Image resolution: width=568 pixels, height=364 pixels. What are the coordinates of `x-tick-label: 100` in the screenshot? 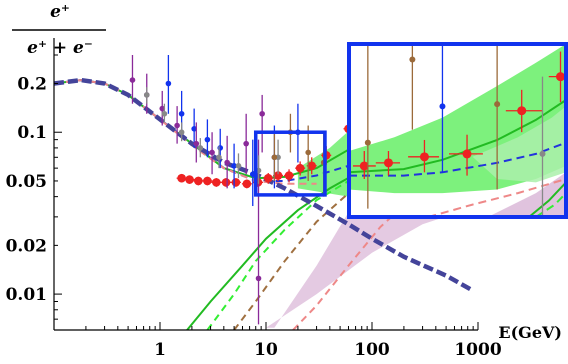 It's located at (372, 350).